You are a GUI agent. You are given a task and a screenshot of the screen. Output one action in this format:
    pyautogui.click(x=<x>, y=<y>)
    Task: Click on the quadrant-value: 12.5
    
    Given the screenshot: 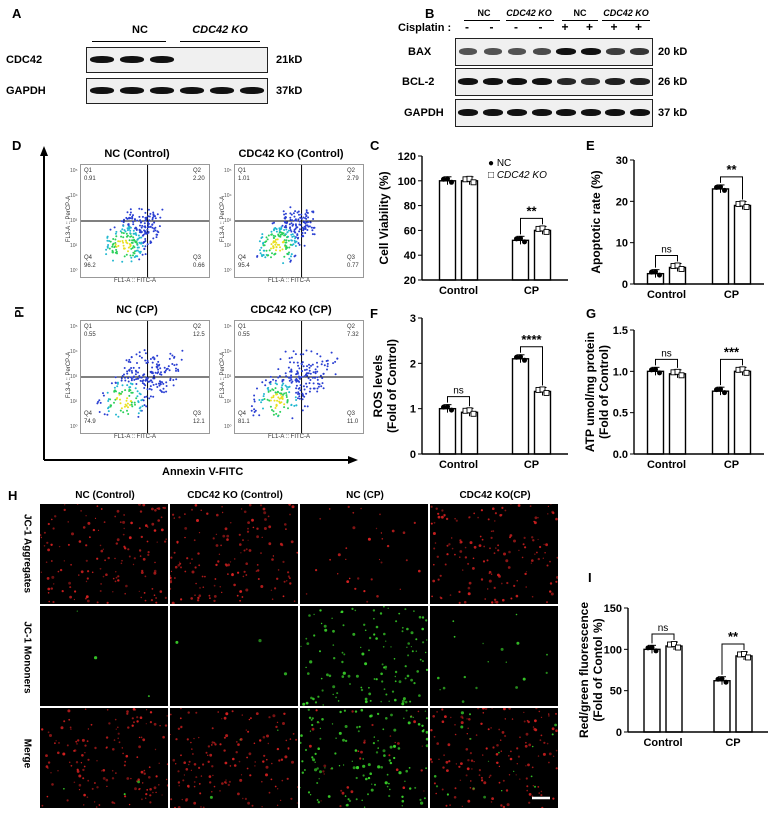 What is the action you would take?
    pyautogui.click(x=199, y=335)
    